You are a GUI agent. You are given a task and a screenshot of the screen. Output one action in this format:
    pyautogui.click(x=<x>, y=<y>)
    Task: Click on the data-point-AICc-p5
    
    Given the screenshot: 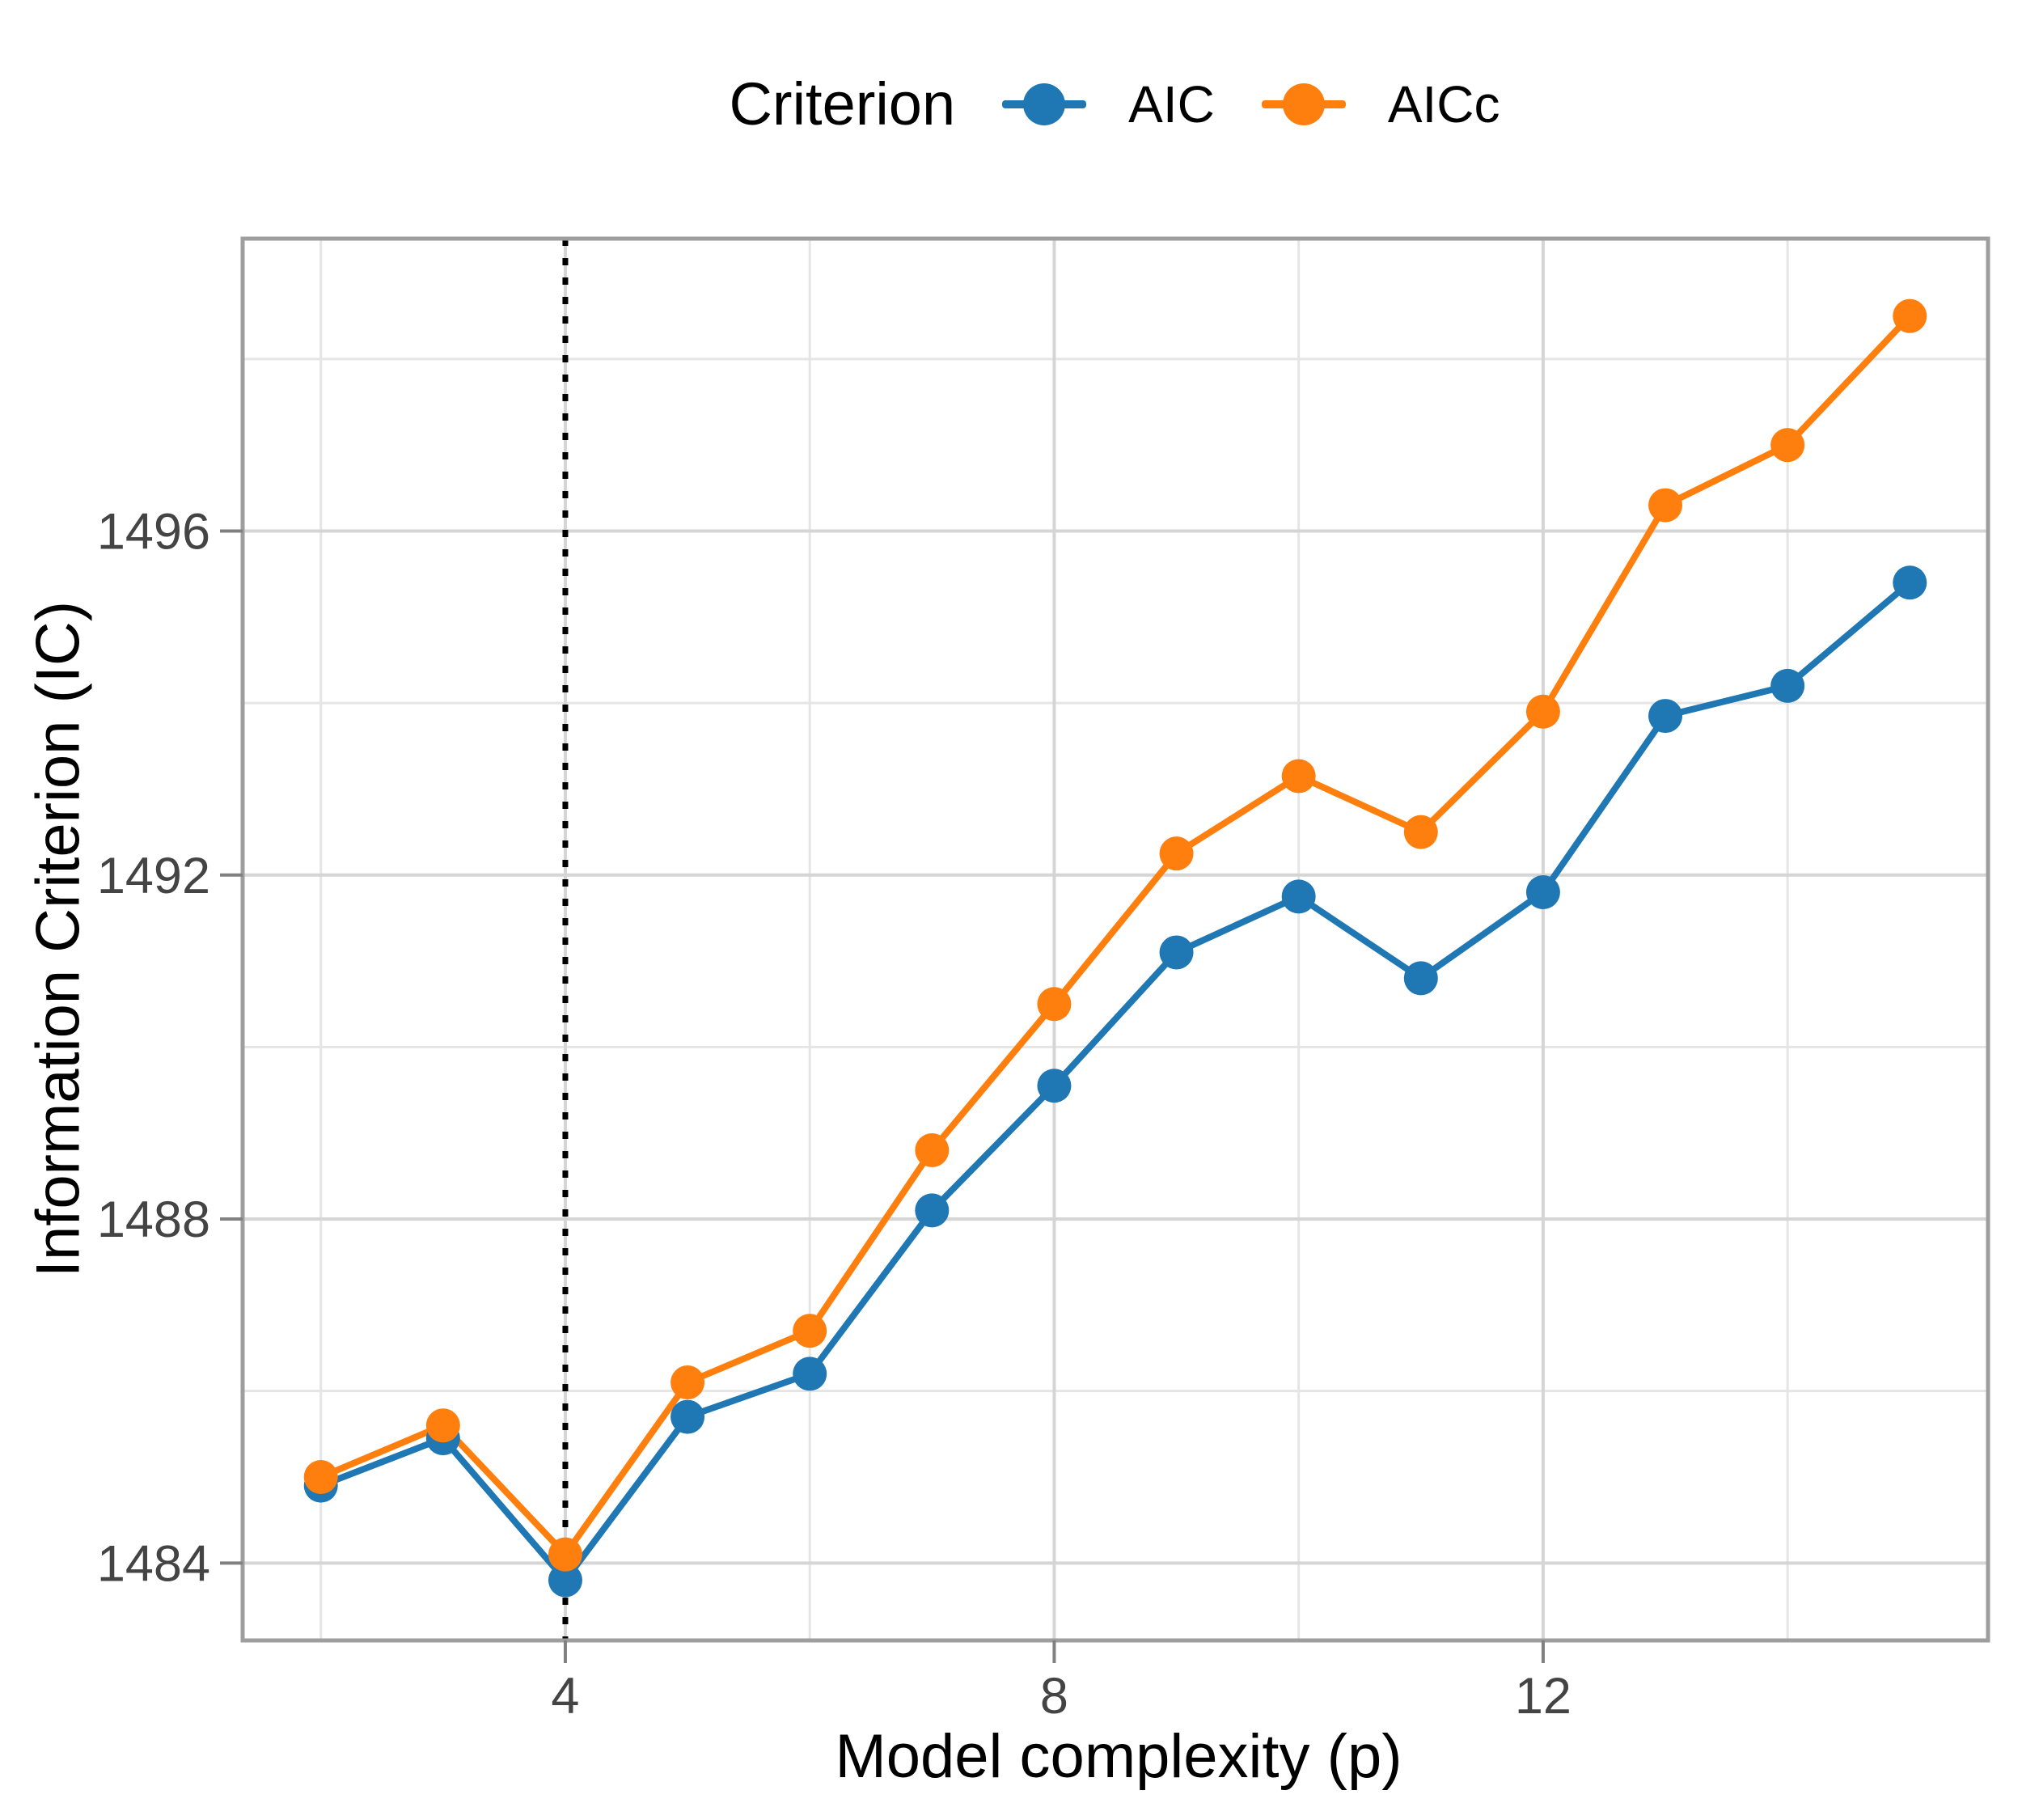 What is the action you would take?
    pyautogui.click(x=687, y=1382)
    